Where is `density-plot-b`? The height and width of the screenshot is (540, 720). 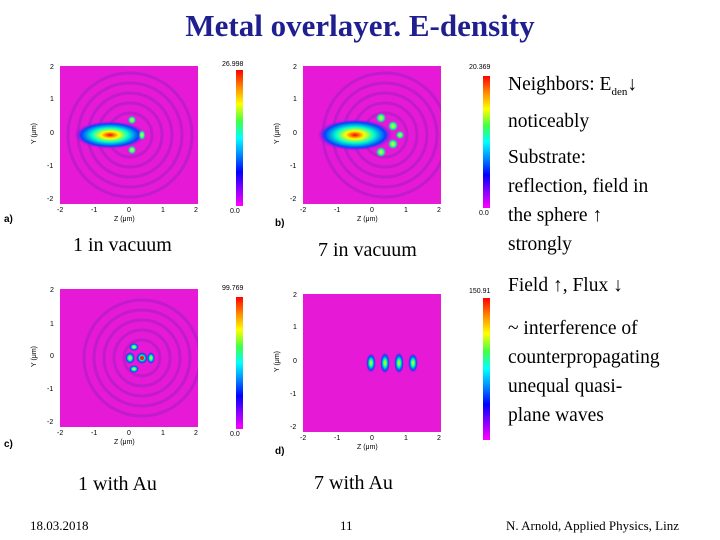 density-plot-b is located at coordinates (372, 135).